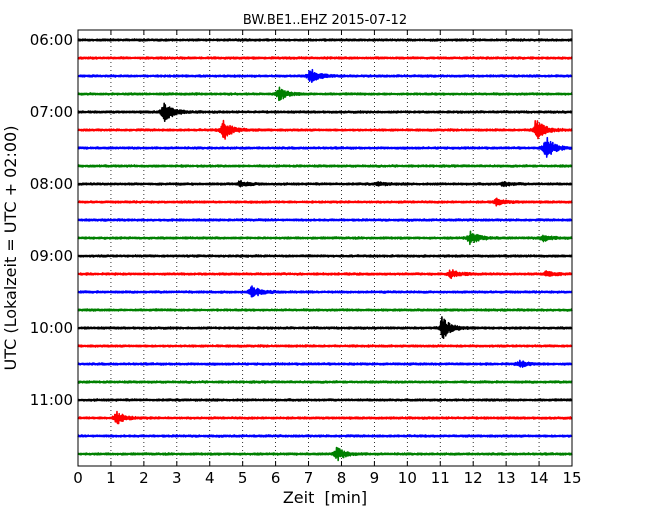 The width and height of the screenshot is (650, 520). Describe the element at coordinates (276, 478) in the screenshot. I see `x-tick-label: 6` at that location.